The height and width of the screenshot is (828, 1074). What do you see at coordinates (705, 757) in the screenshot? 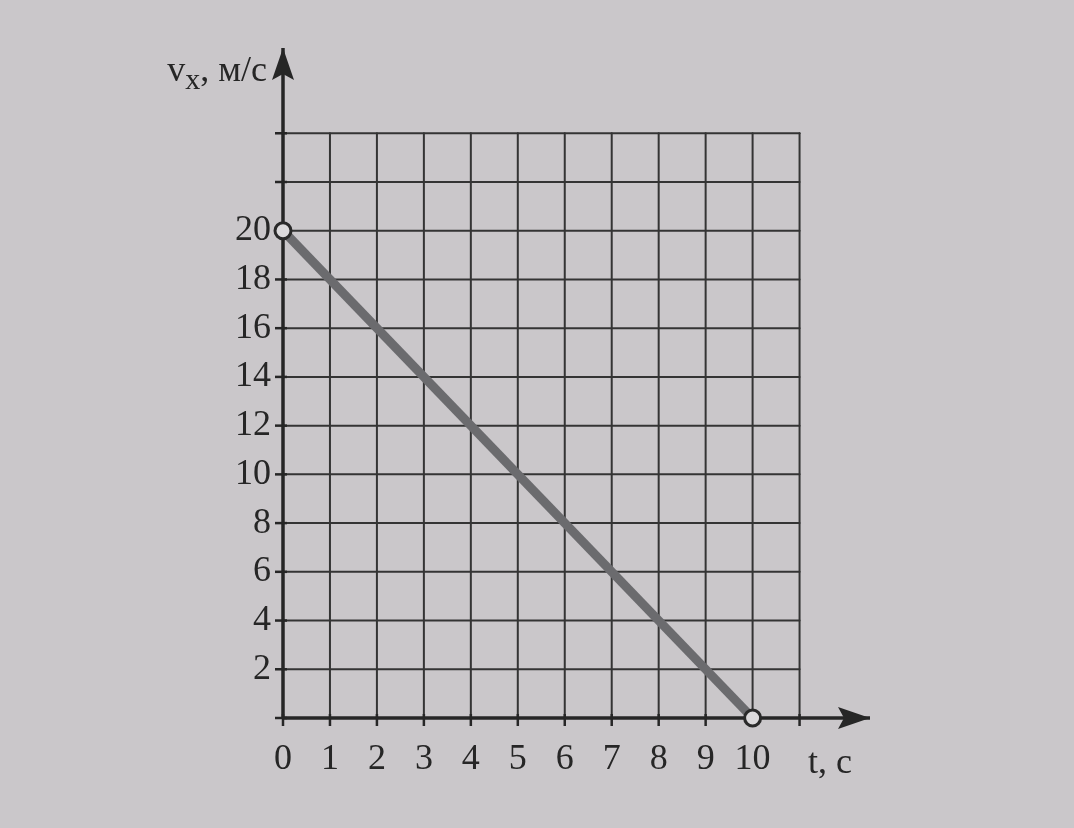
I see `x-tick-label: 9` at bounding box center [705, 757].